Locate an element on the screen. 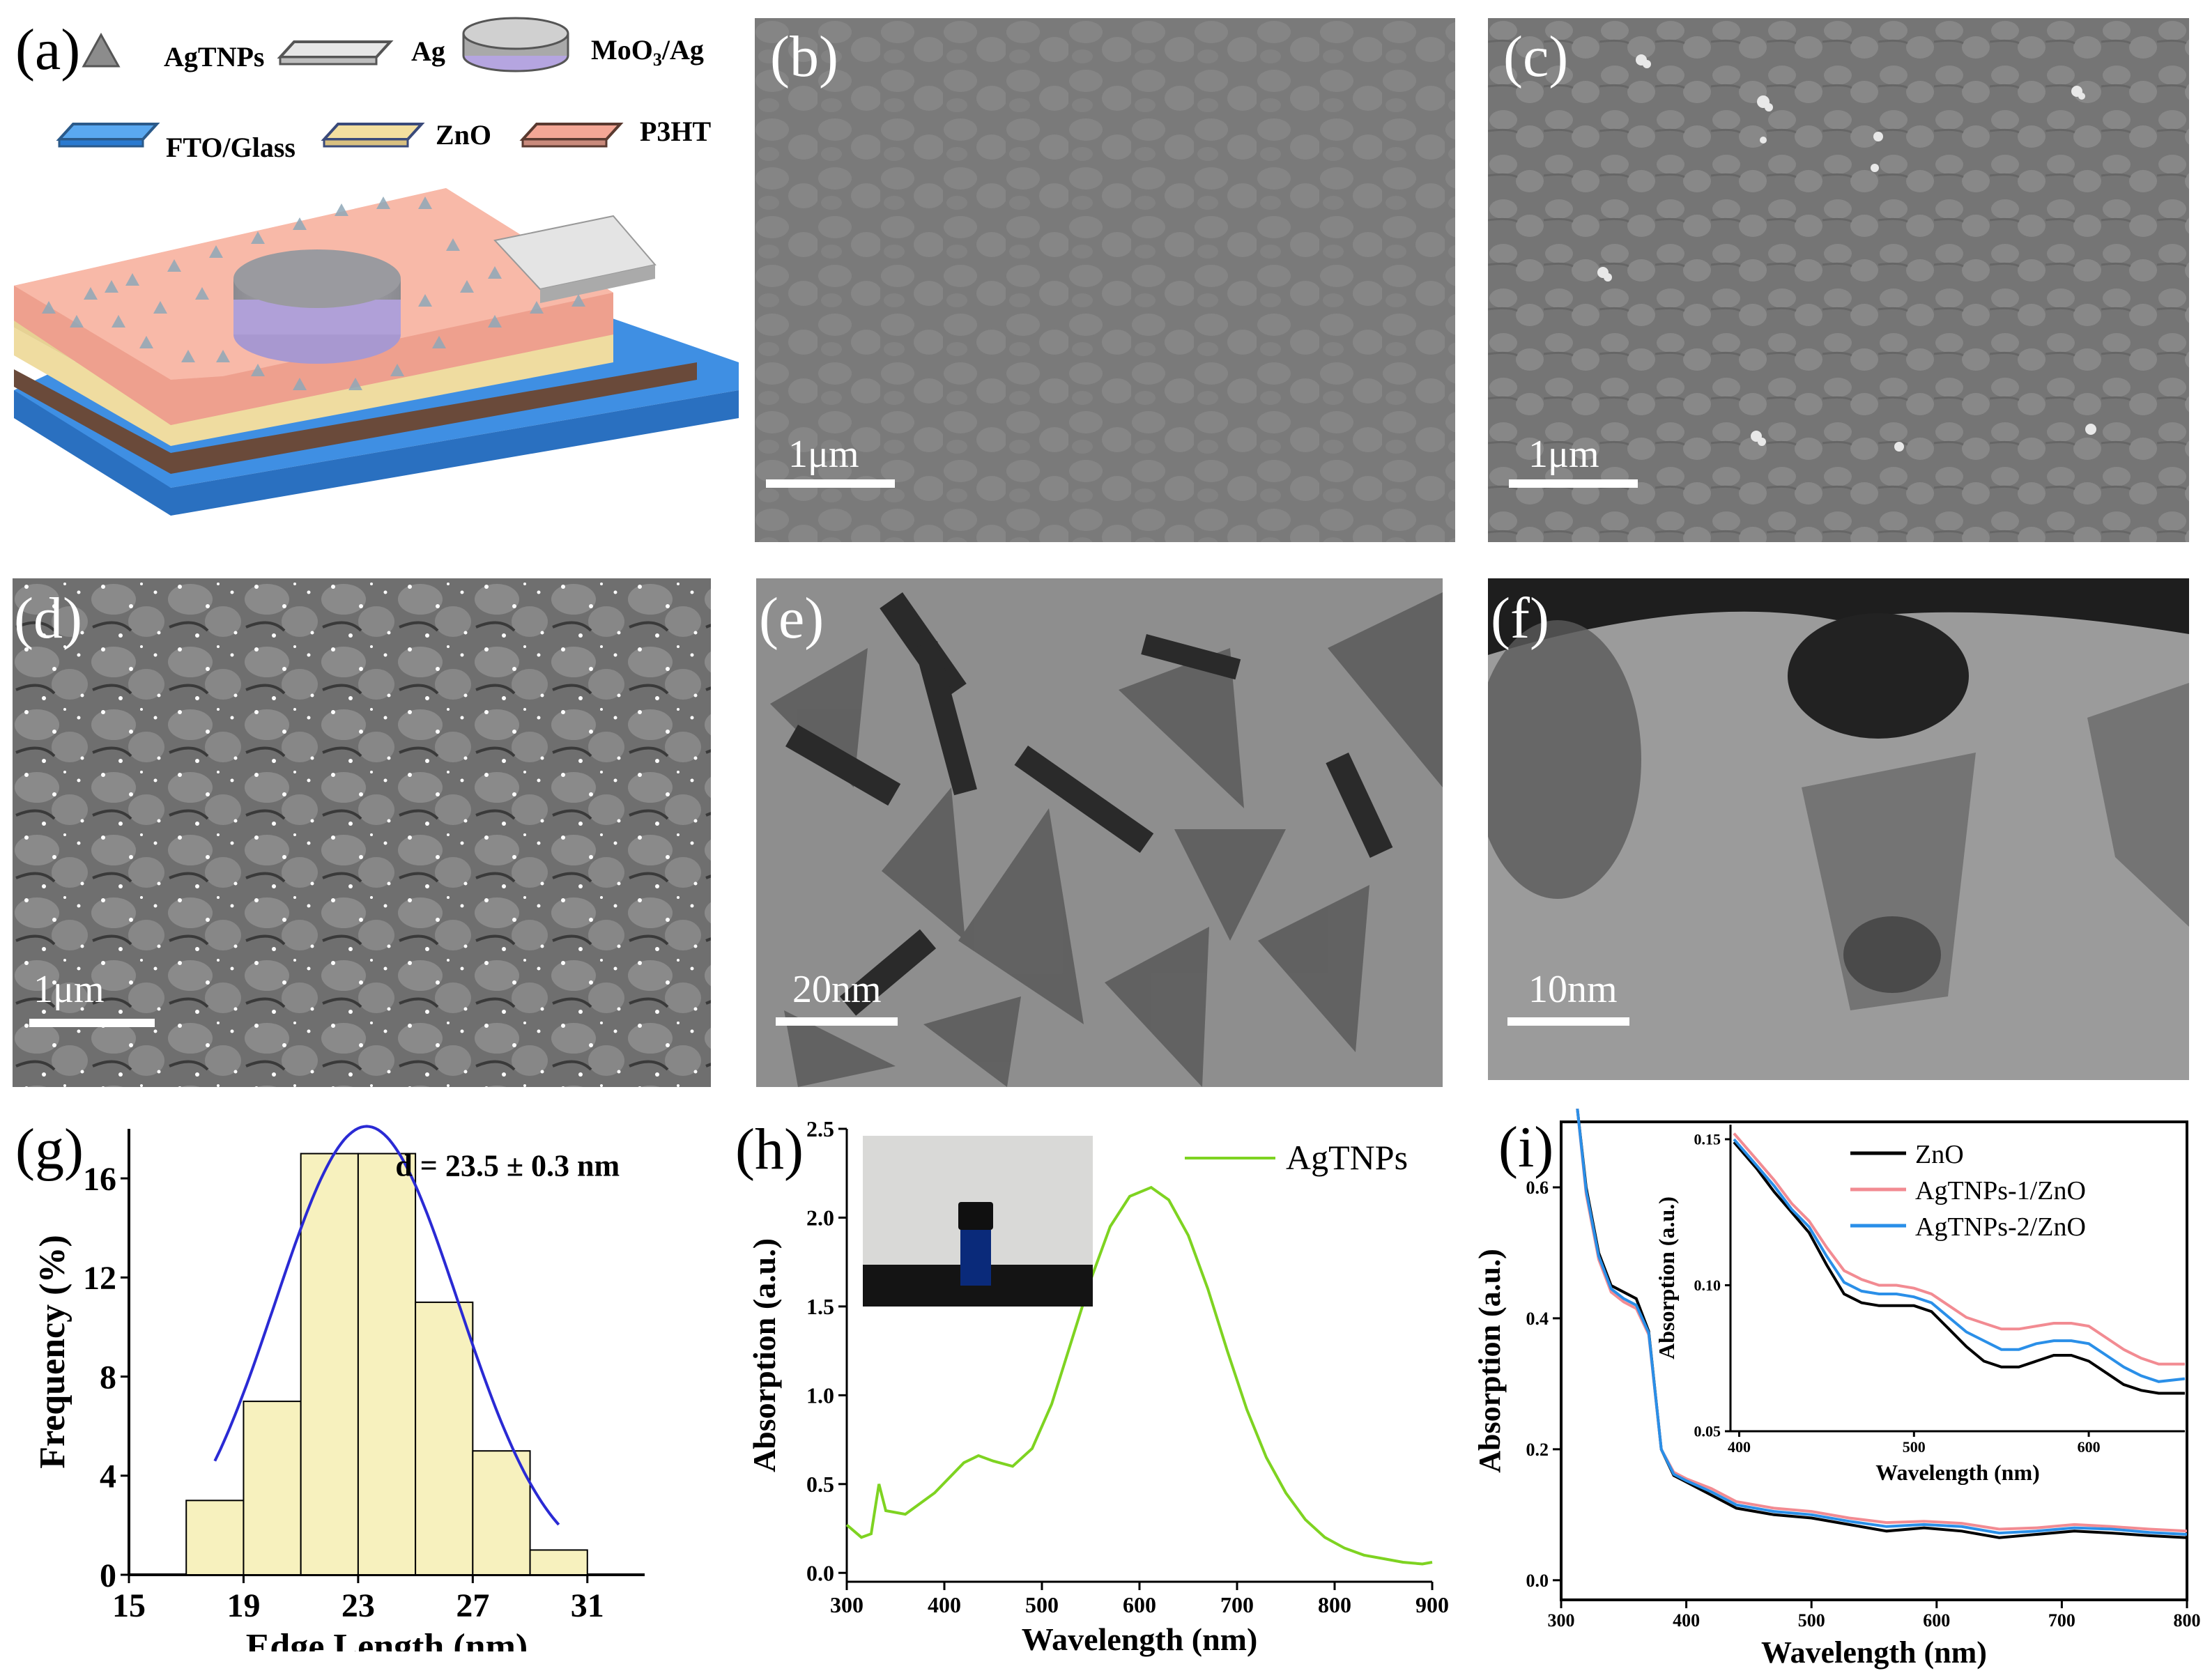 Image resolution: width=2203 pixels, height=1680 pixels. legend-ag-icon is located at coordinates (336, 52).